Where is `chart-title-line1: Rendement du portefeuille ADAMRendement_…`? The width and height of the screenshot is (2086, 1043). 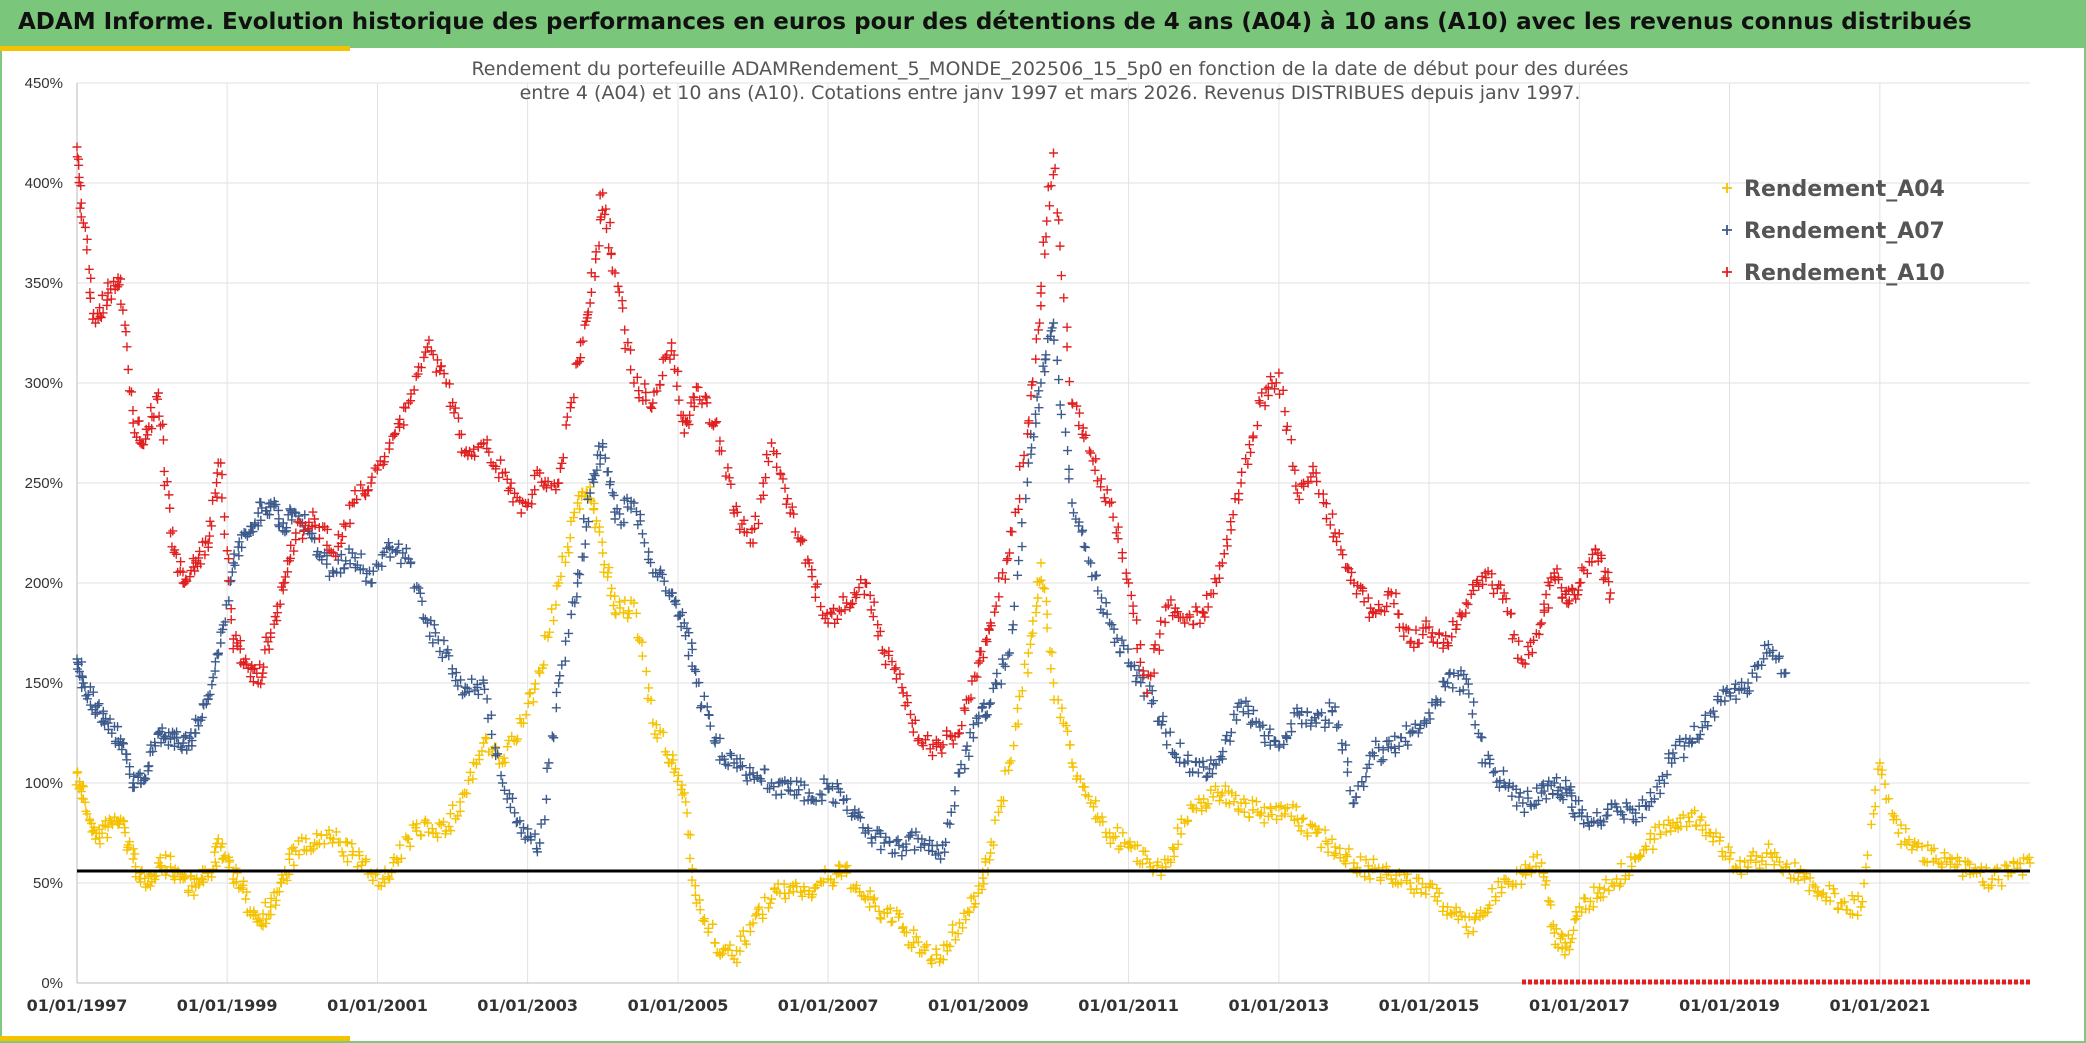
chart-title-line1: Rendement du portefeuille ADAMRendement_… is located at coordinates (1049, 69).